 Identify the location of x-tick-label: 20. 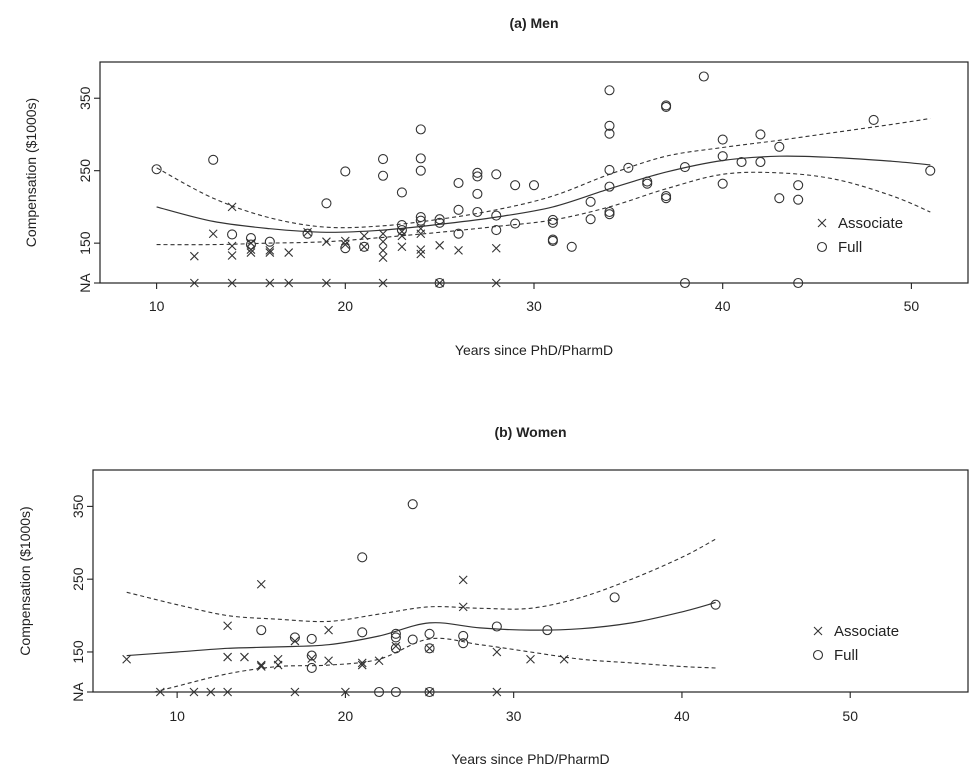
(346, 306).